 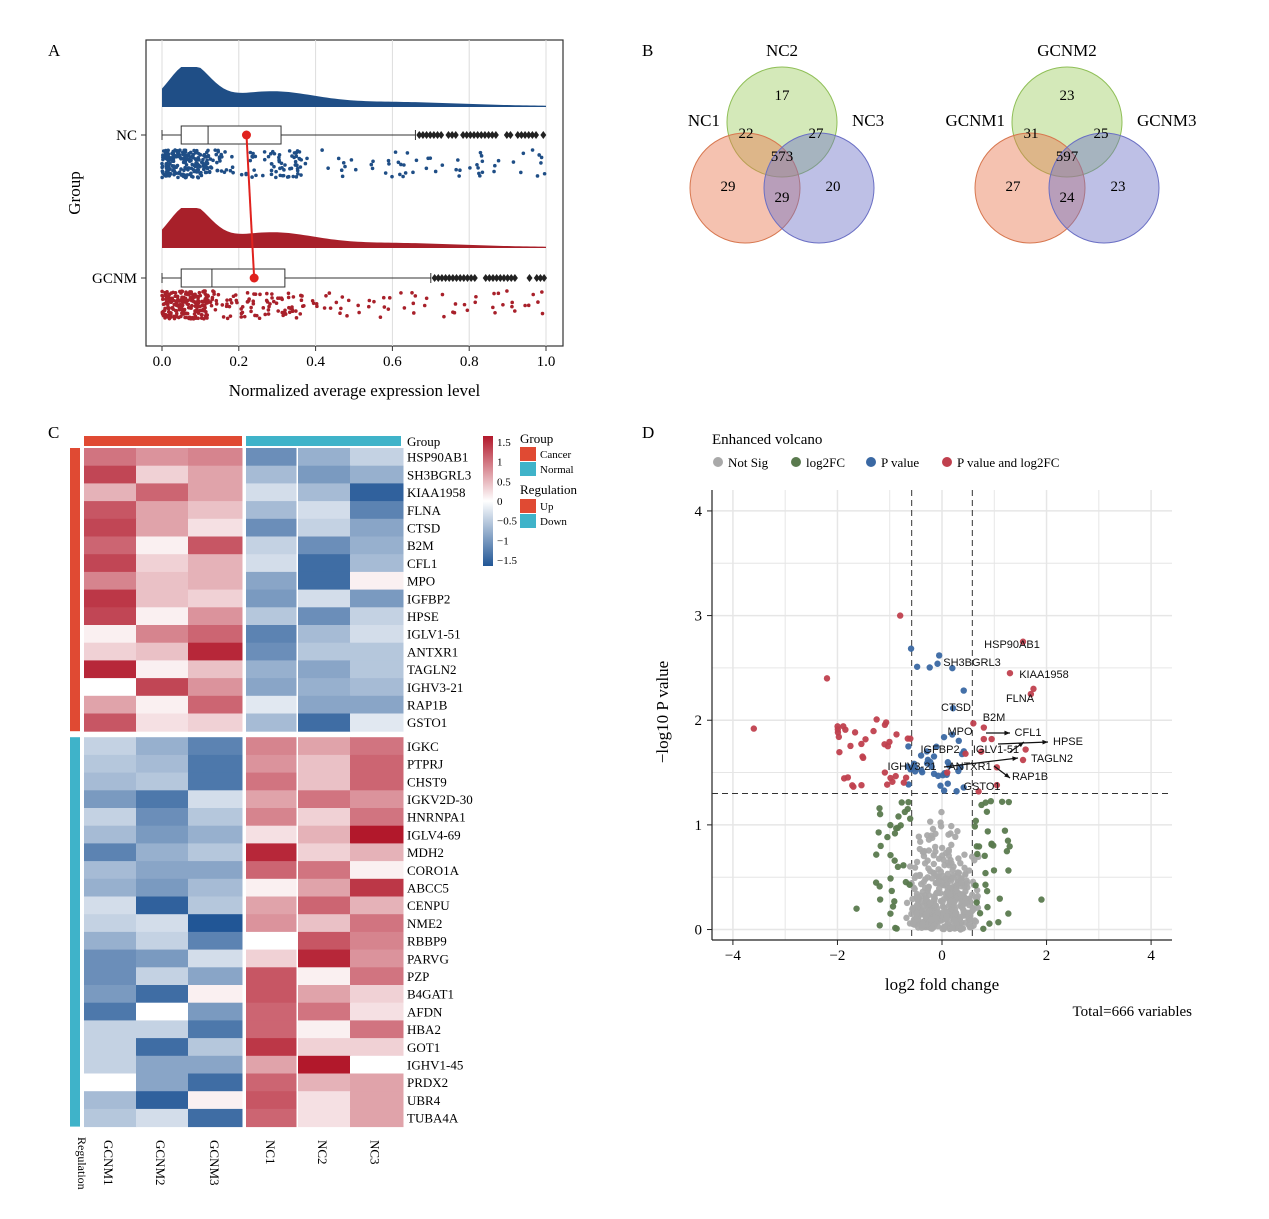 What do you see at coordinates (418, 976) in the screenshot?
I see `heatmap-row-label: PZP` at bounding box center [418, 976].